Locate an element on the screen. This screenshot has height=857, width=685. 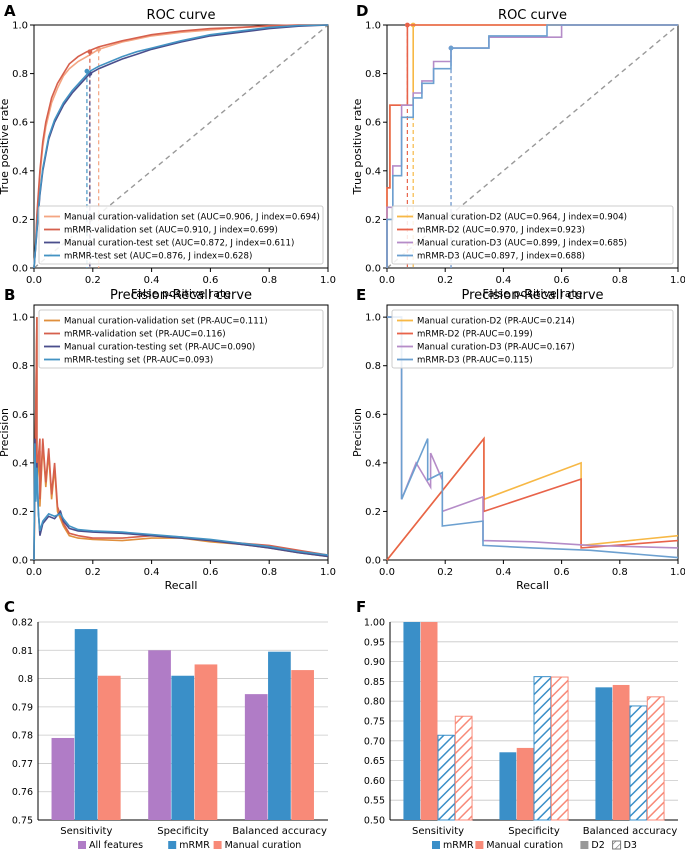
x-axis-label: False positive rate is located at coordinates (181, 293).